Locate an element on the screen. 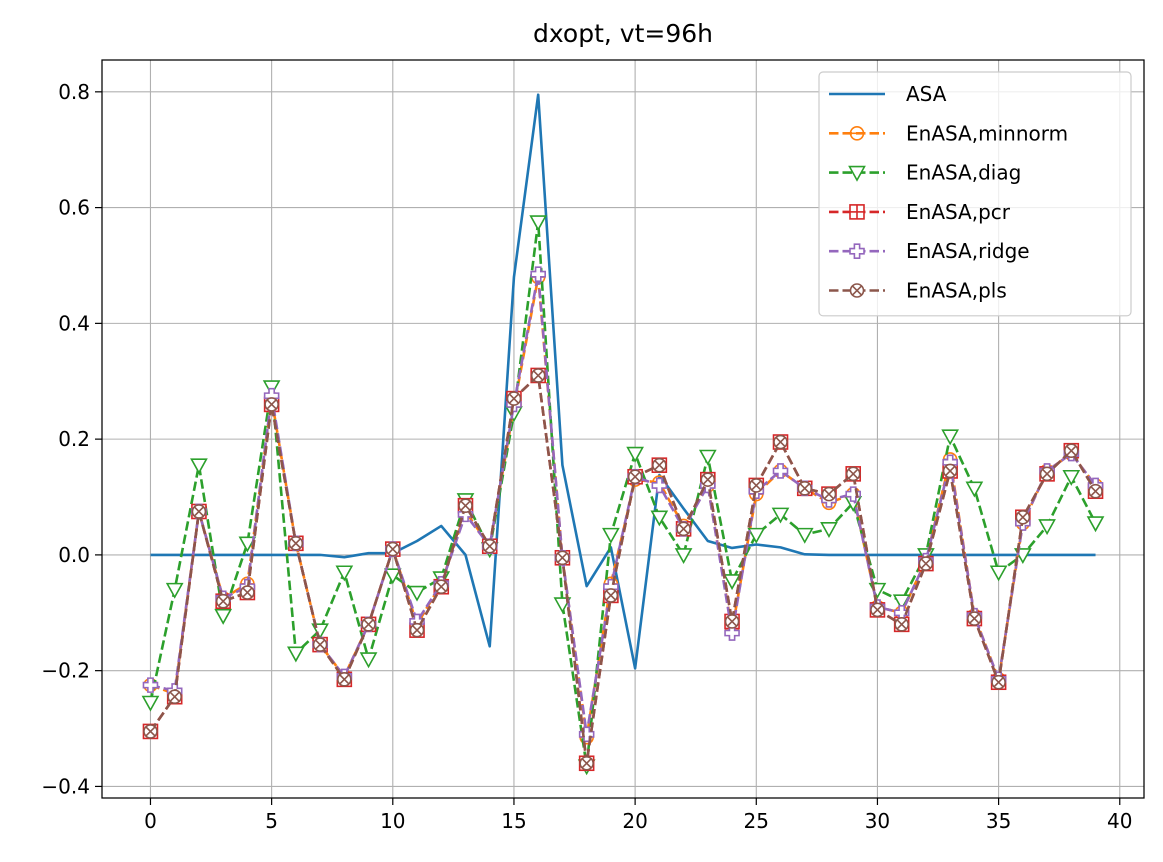 The height and width of the screenshot is (862, 1163). series-5-point-31-d2 is located at coordinates (901, 624).